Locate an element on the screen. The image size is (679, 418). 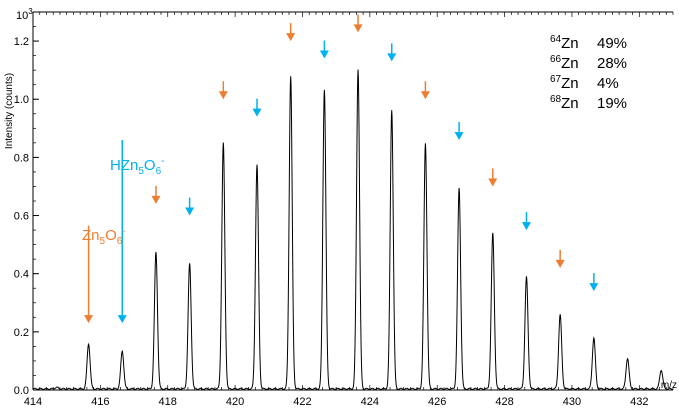
x-tick-label: 418 is located at coordinates (168, 402).